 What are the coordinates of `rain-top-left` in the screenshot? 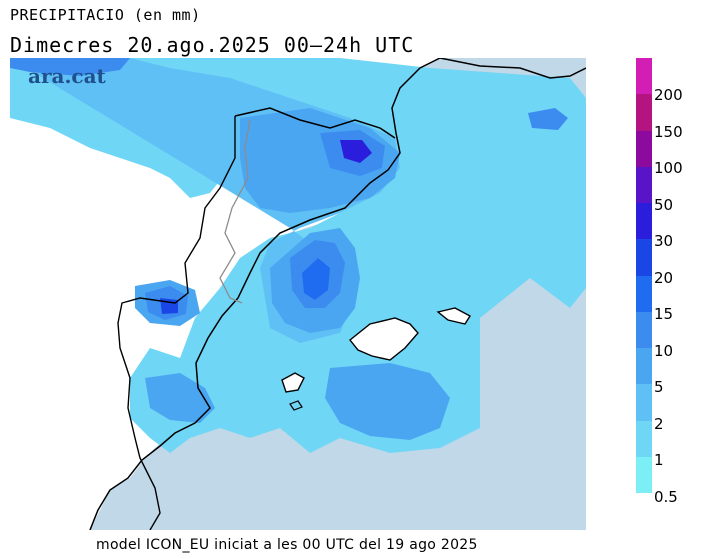 It's located at (70, 67).